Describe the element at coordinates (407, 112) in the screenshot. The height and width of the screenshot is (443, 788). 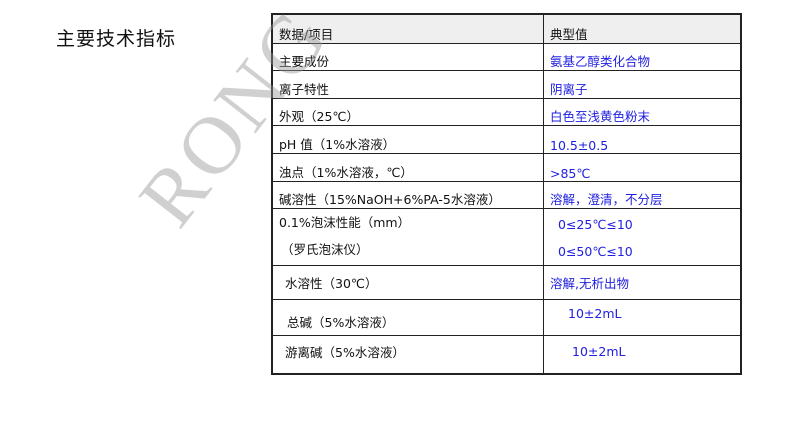
I see `row-item: 外观（25℃）` at that location.